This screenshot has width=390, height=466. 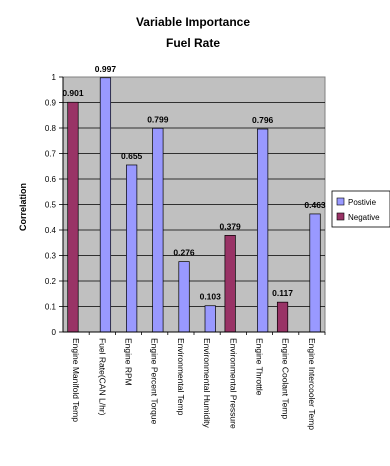 I want to click on data-label: 0.796, so click(x=263, y=120).